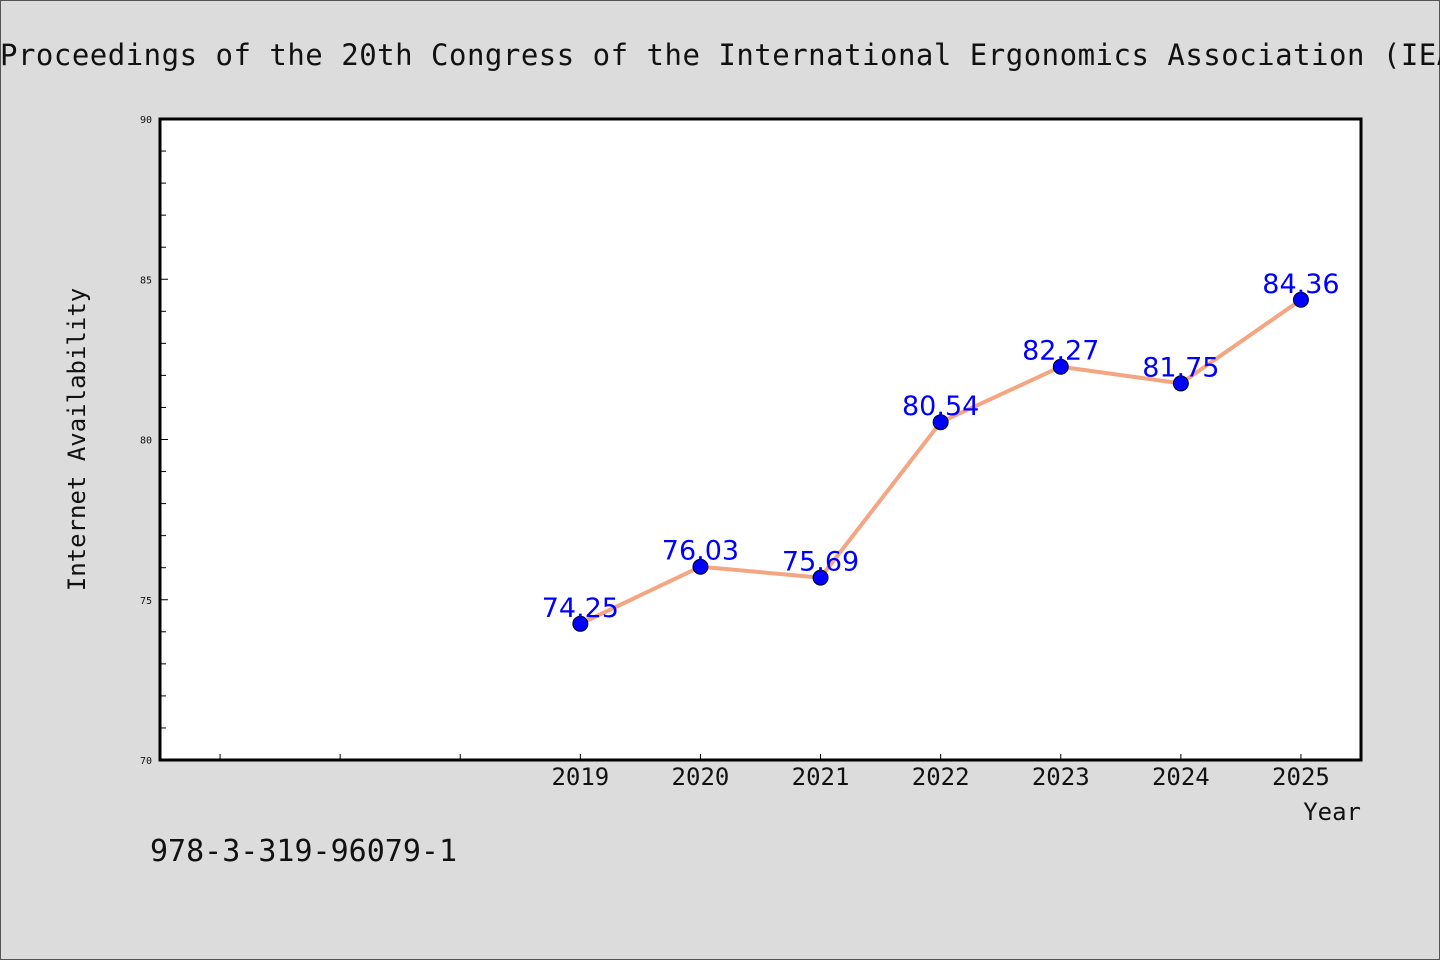  Describe the element at coordinates (1061, 777) in the screenshot. I see `x-tick-label: 2023` at that location.